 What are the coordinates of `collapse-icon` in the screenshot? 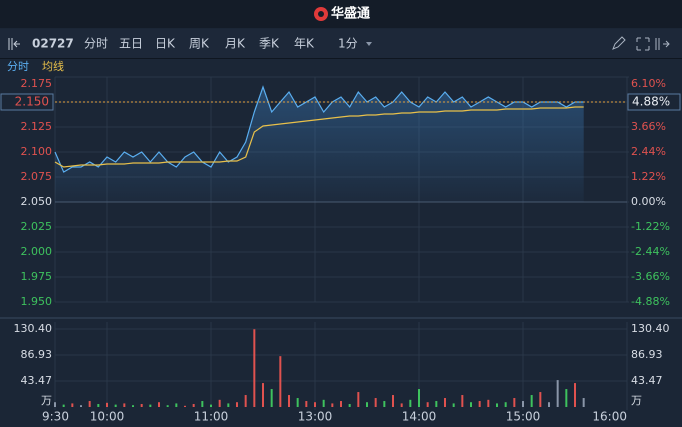 It's located at (14, 44).